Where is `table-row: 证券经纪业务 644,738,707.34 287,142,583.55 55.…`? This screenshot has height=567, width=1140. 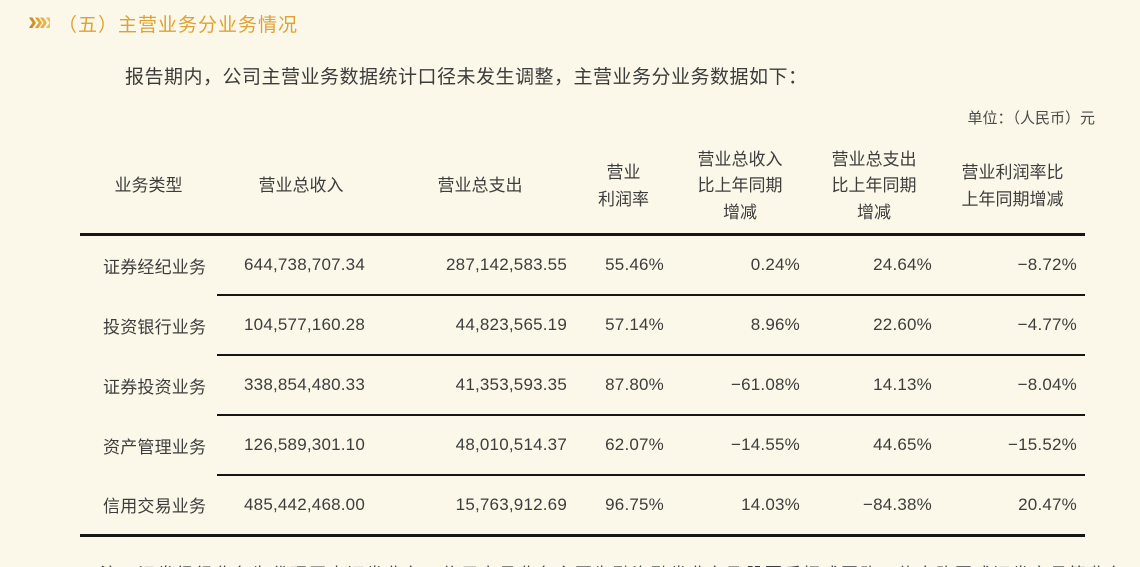
table-row: 证券经纪业务 644,738,707.34 287,142,583.55 55.… is located at coordinates (582, 265).